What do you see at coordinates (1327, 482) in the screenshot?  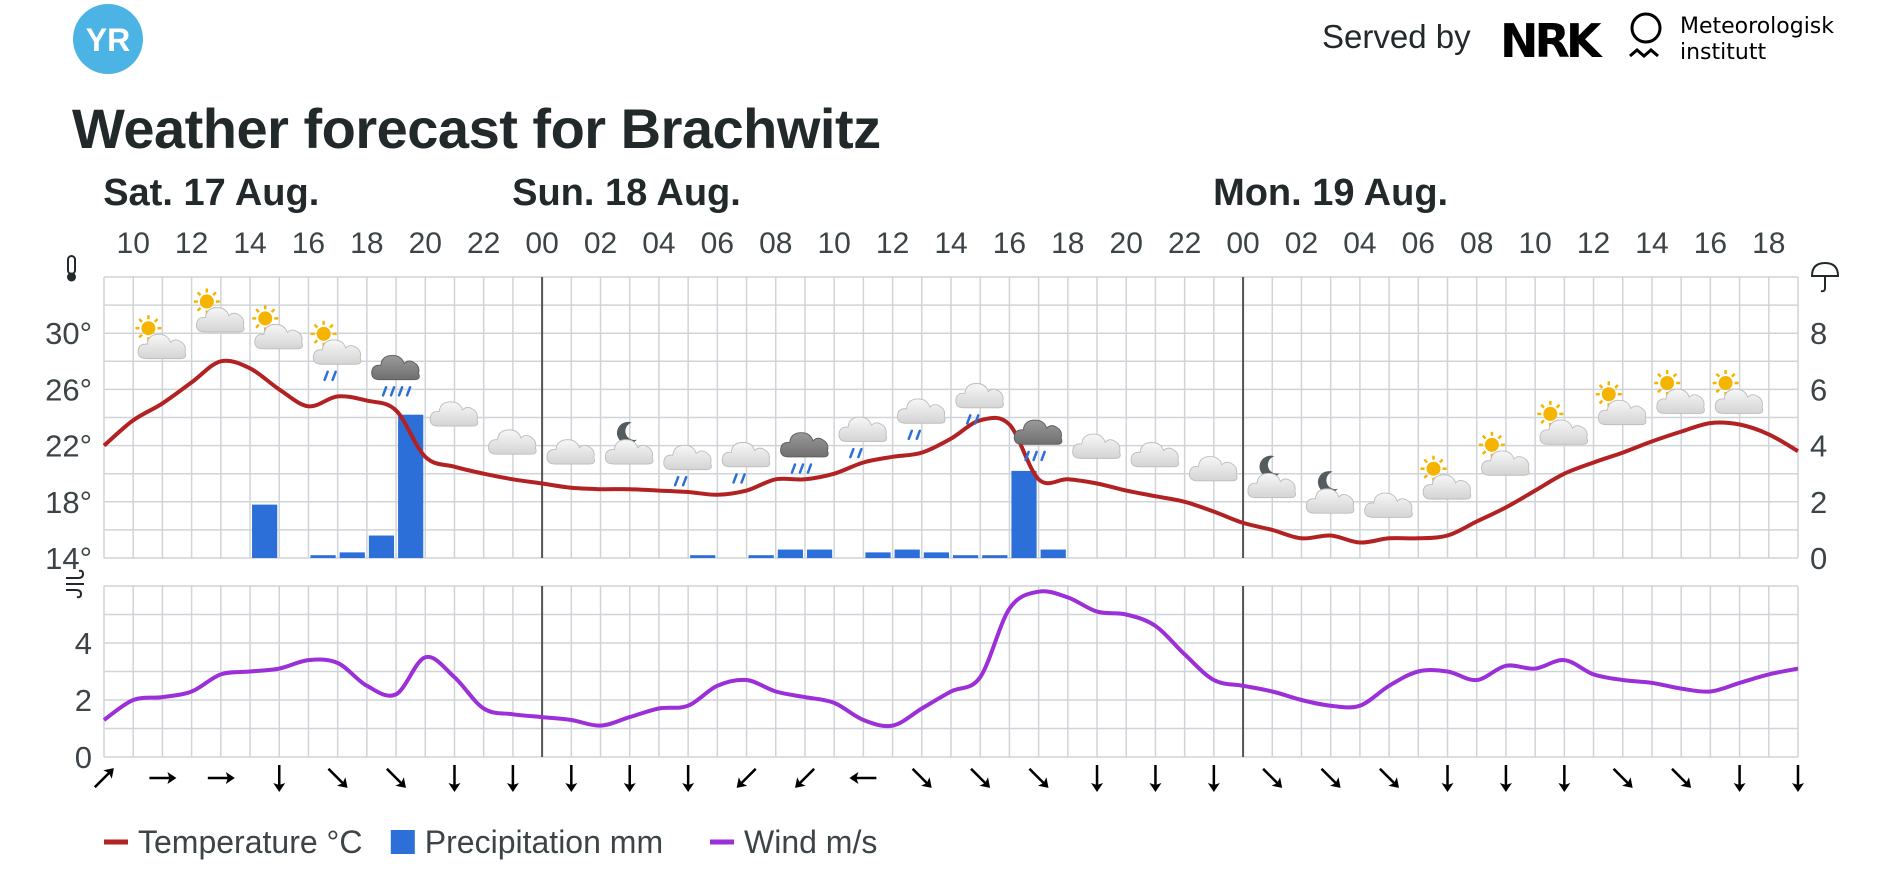 I see `moon-crescent` at bounding box center [1327, 482].